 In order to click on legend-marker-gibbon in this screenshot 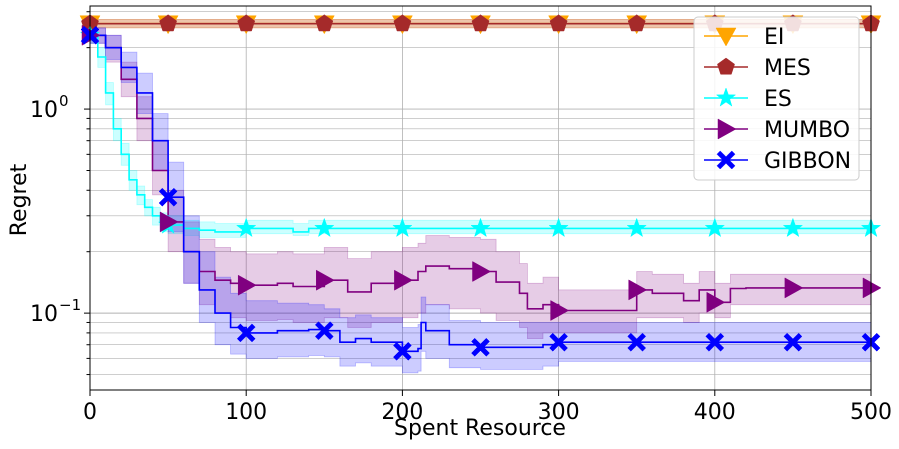, I will do `click(726, 160)`.